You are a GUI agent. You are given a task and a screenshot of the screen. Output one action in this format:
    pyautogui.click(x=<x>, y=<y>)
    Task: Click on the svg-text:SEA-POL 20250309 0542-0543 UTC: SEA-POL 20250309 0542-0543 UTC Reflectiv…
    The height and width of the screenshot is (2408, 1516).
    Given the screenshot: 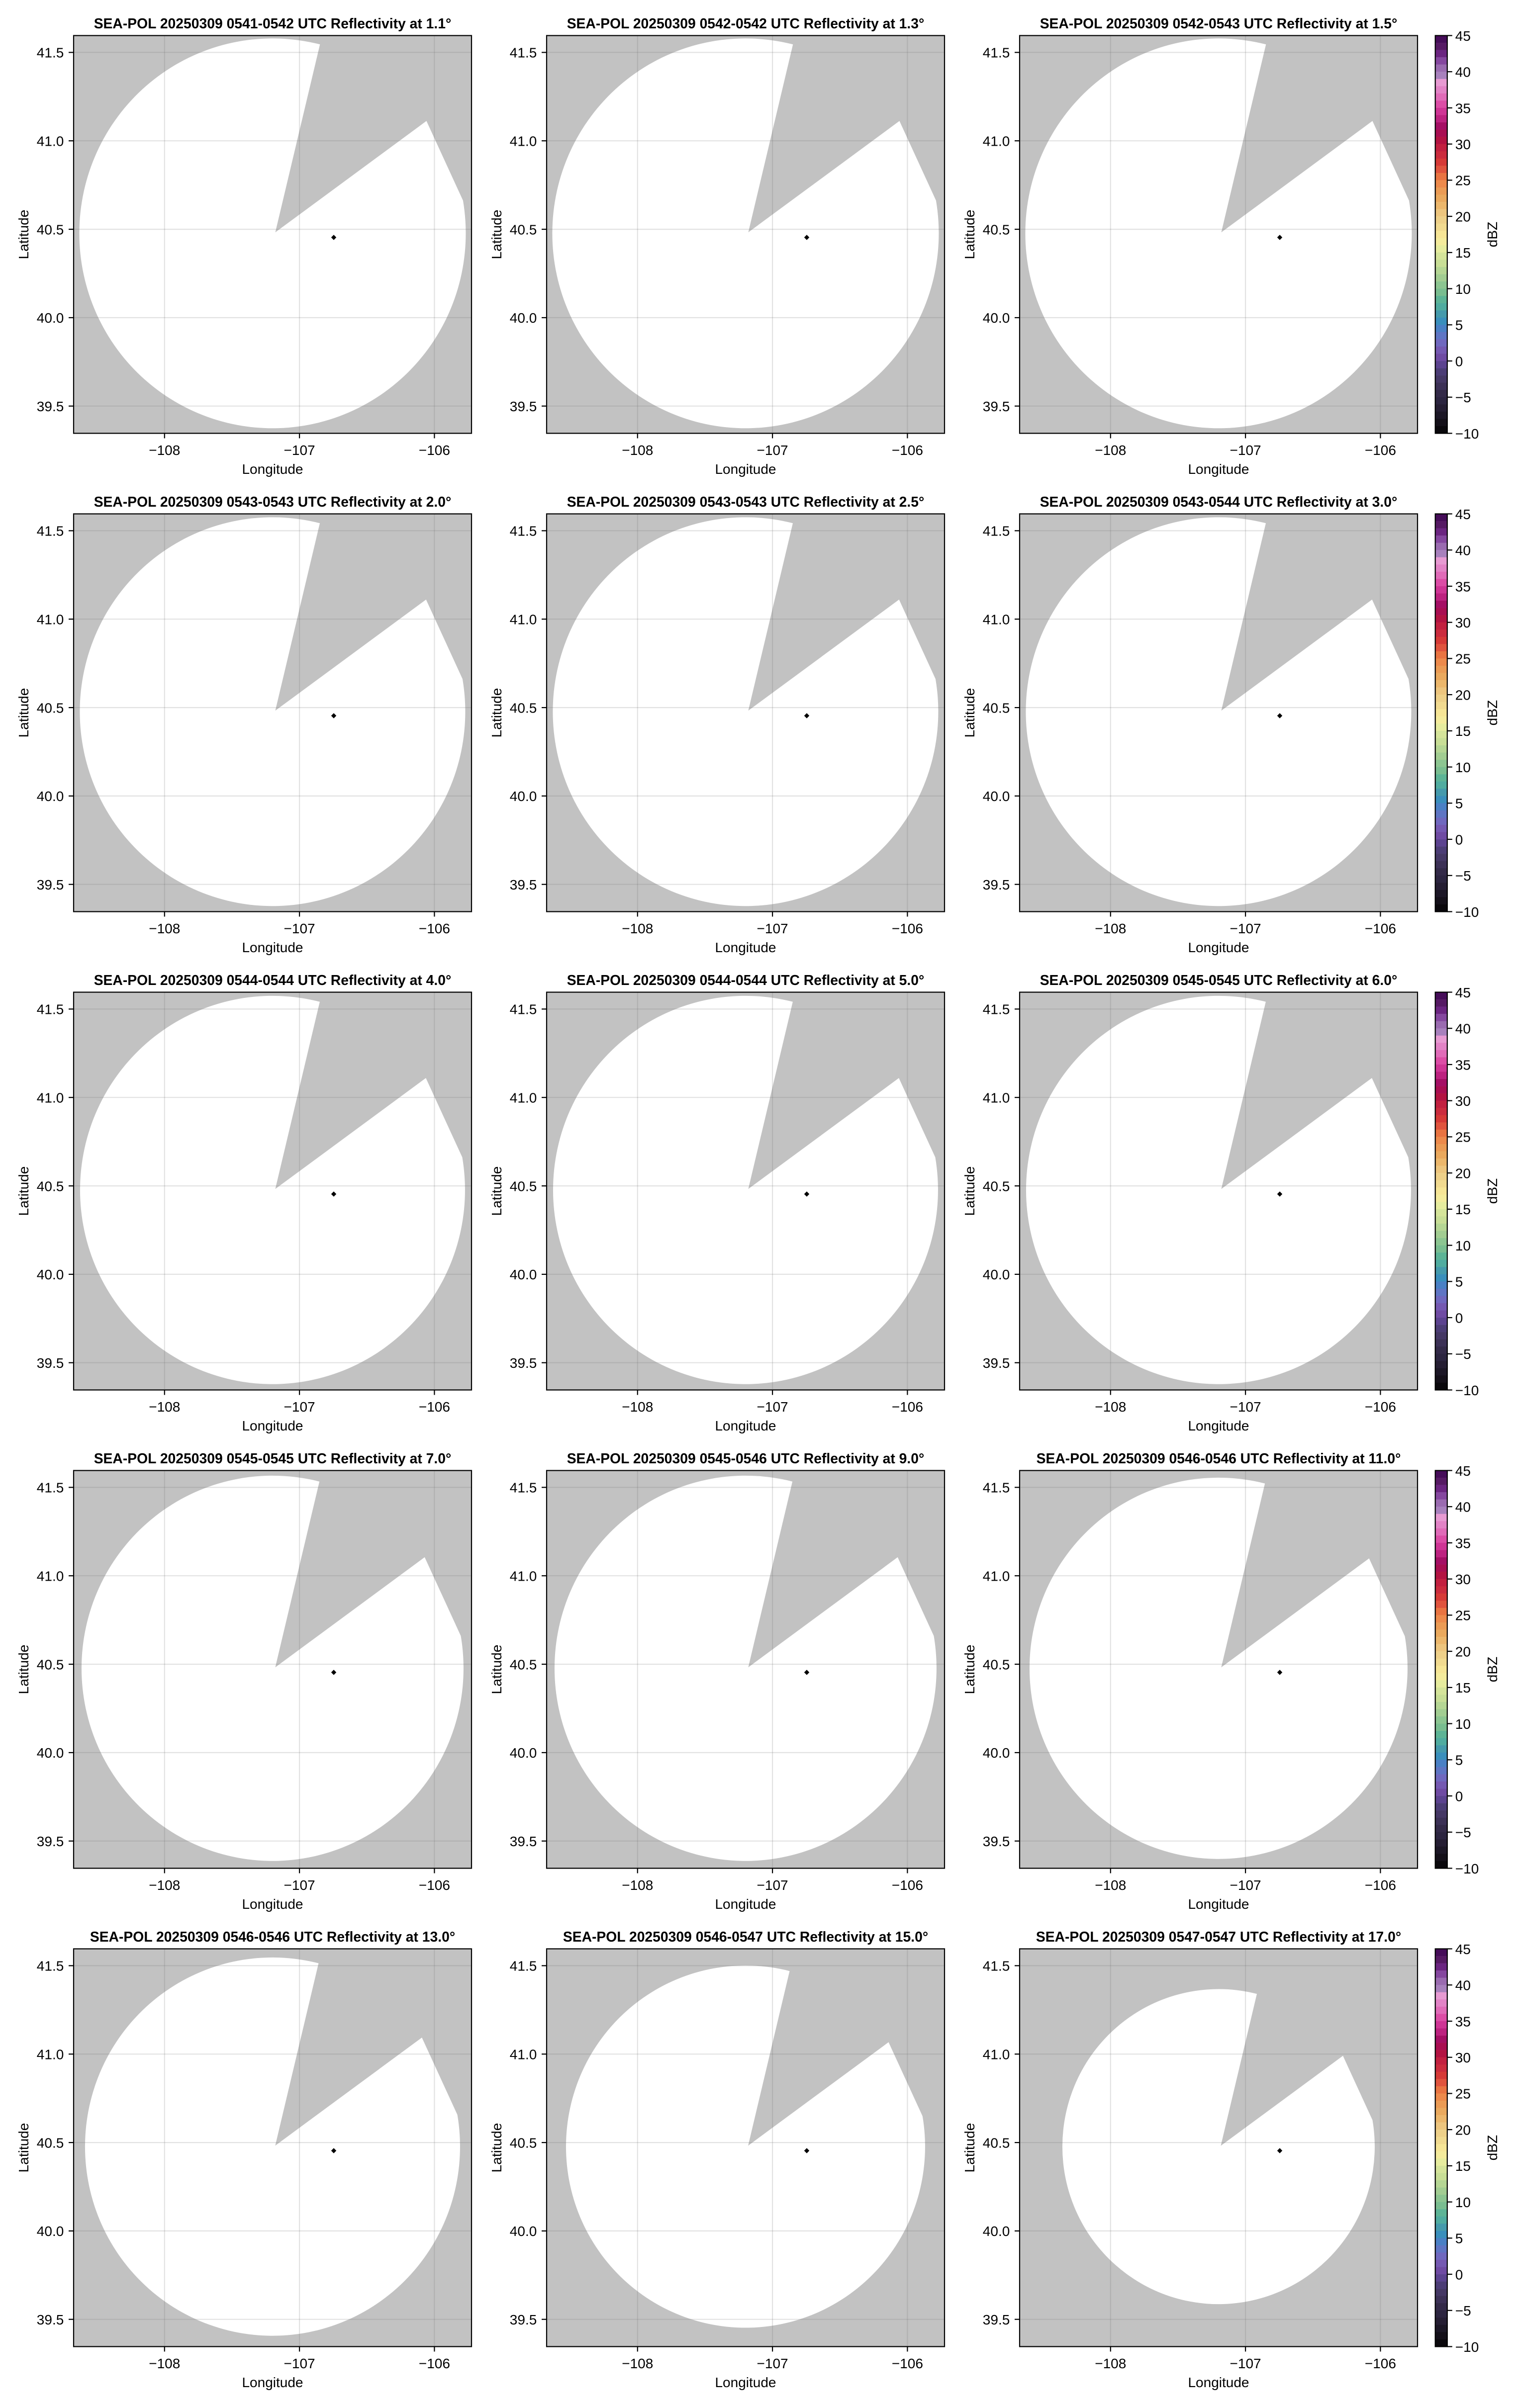 What is the action you would take?
    pyautogui.click(x=1219, y=23)
    